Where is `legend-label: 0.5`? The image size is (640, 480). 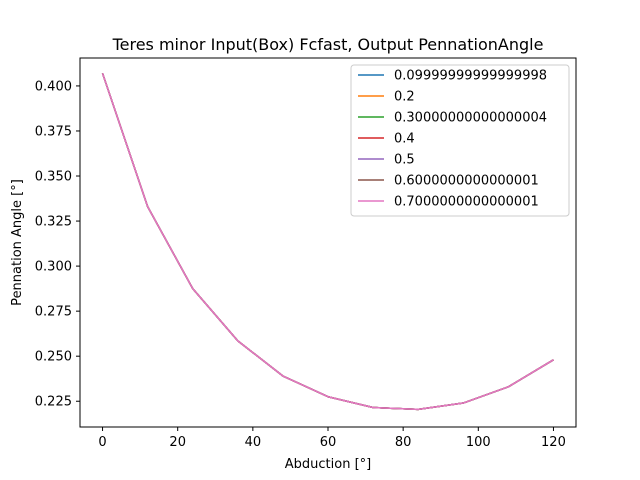
legend-label: 0.5 is located at coordinates (404, 160).